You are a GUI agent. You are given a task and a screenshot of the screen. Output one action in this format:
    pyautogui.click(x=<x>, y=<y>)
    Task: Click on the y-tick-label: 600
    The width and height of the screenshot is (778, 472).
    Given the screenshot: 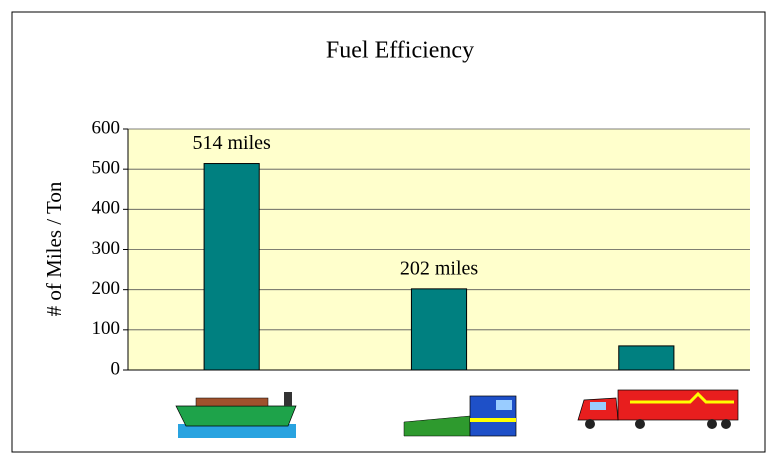 What is the action you would take?
    pyautogui.click(x=106, y=127)
    